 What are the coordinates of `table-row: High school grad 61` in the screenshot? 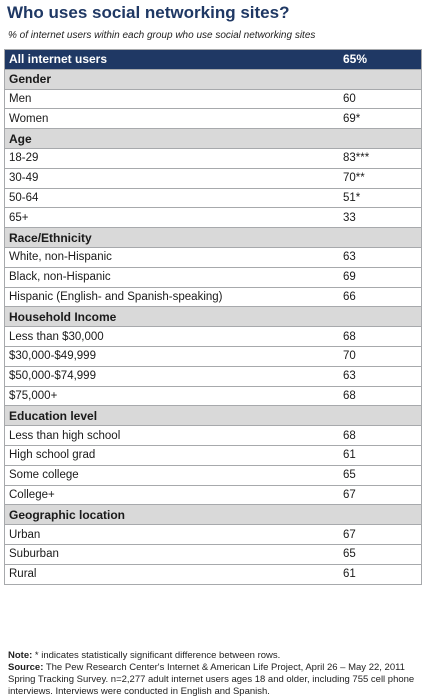 It's located at (213, 456).